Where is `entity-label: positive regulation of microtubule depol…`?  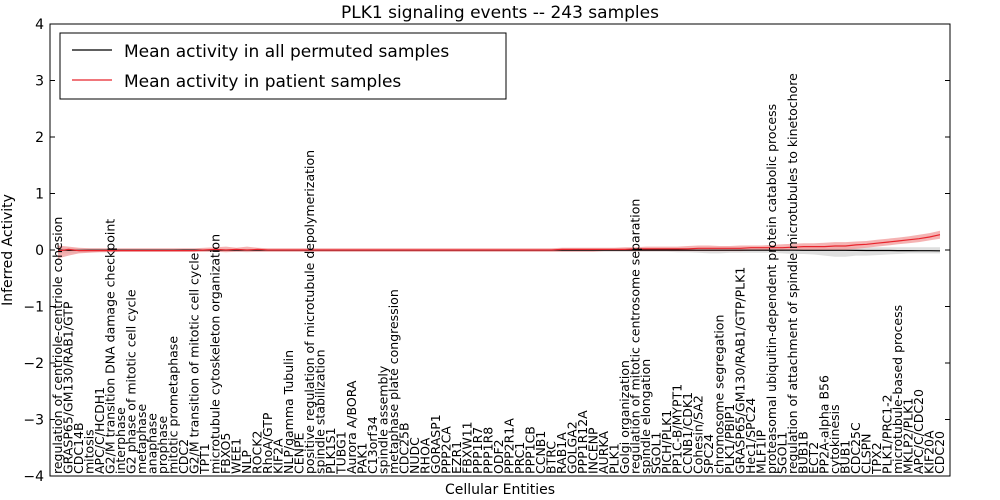
entity-label: positive regulation of microtubule depol… is located at coordinates (309, 312).